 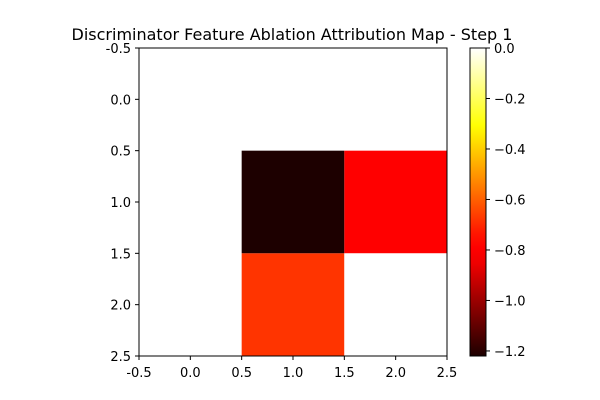 What do you see at coordinates (190, 99) in the screenshot?
I see `heatmap-cell-r0-c0` at bounding box center [190, 99].